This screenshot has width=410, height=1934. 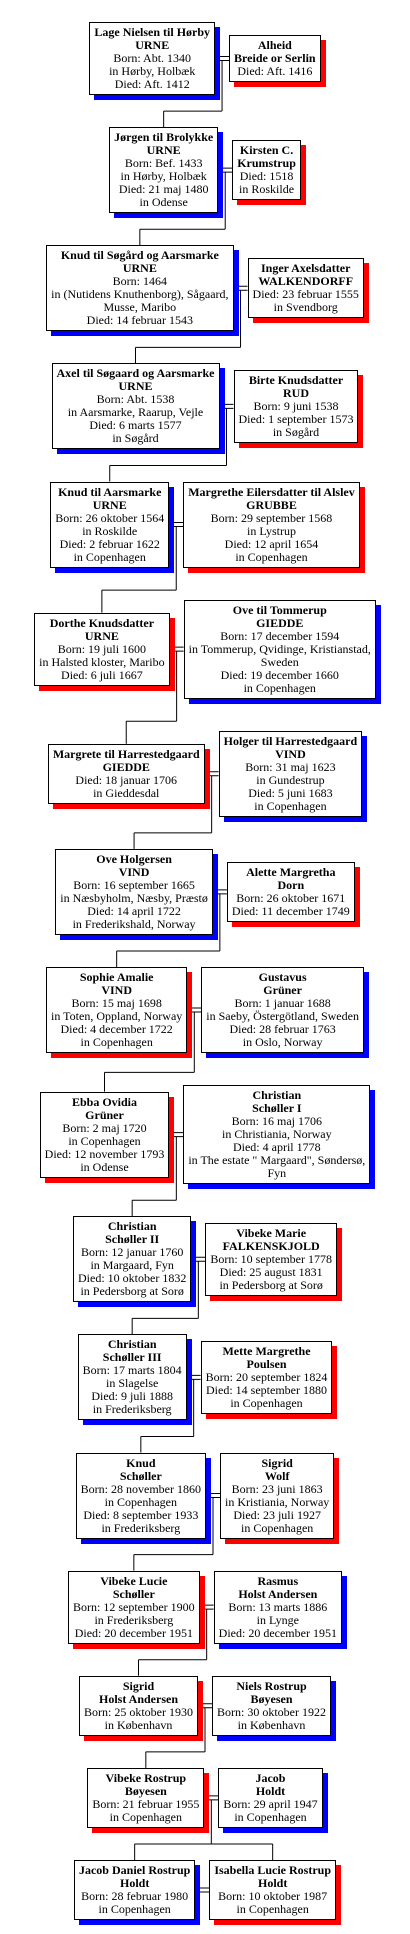 What do you see at coordinates (104, 1166) in the screenshot?
I see `person-detail: in Odense` at bounding box center [104, 1166].